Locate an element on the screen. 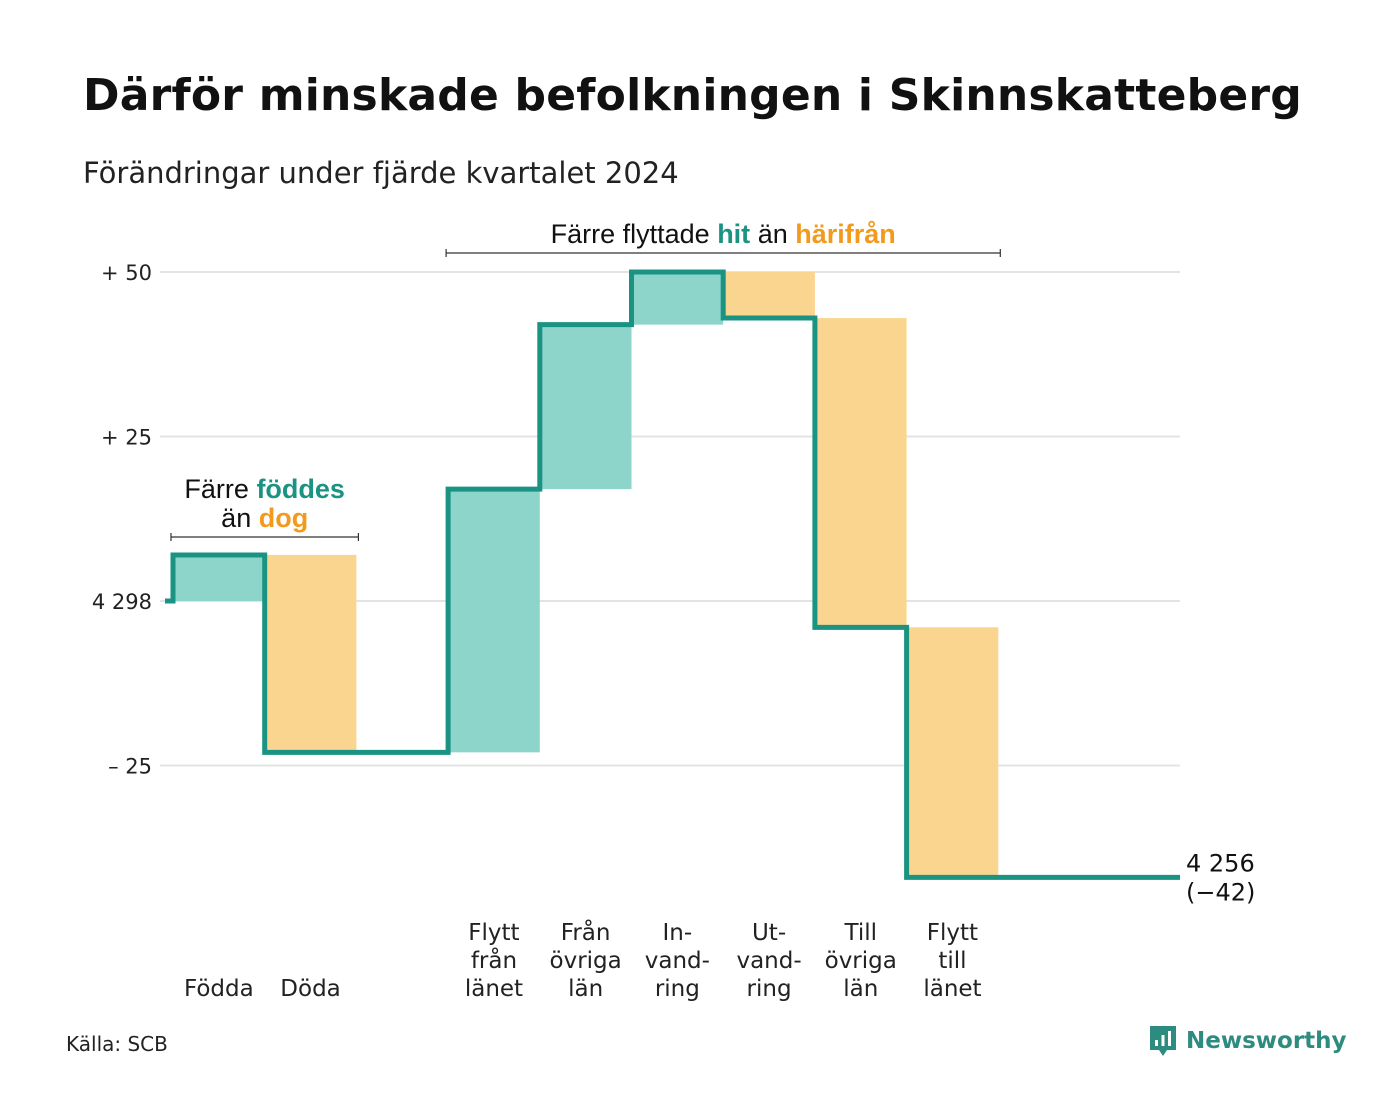 The width and height of the screenshot is (1400, 1120). brand: Newsworthy is located at coordinates (1247, 1041).